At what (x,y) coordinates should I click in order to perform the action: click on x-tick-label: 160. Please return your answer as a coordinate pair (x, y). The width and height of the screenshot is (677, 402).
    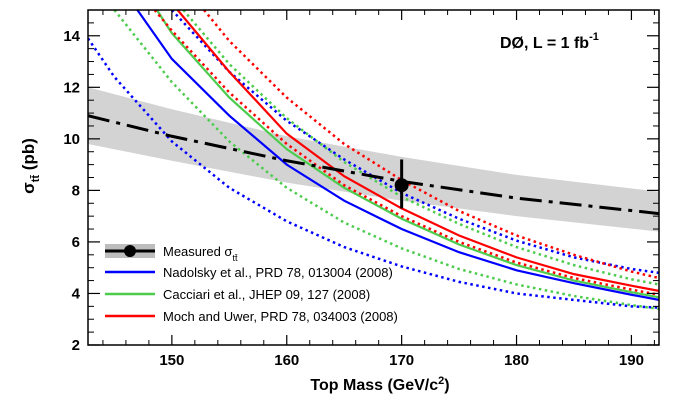
    Looking at the image, I should click on (286, 360).